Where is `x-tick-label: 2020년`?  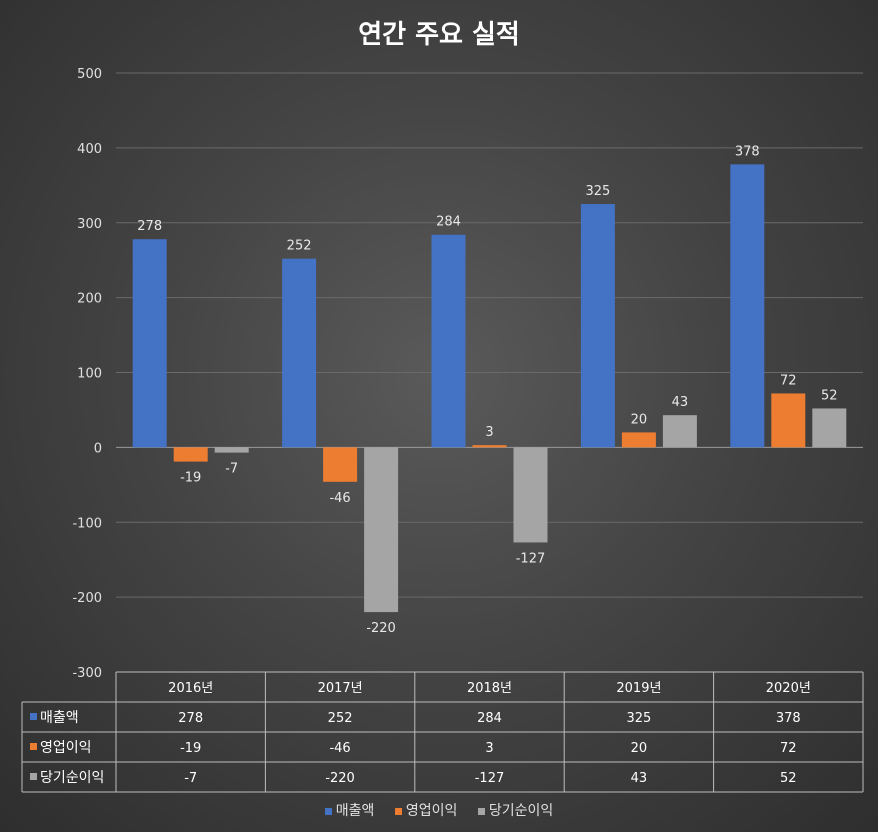 x-tick-label: 2020년 is located at coordinates (788, 688).